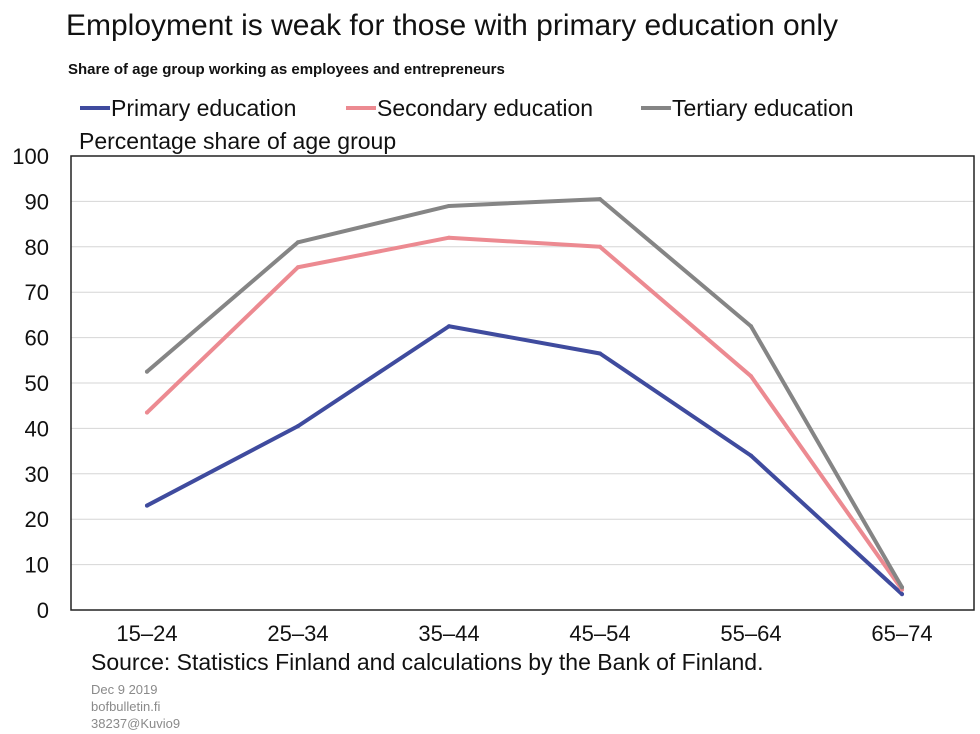 Image resolution: width=980 pixels, height=734 pixels. Describe the element at coordinates (126, 706) in the screenshot. I see `footer-site: bofbulletin.fi` at that location.